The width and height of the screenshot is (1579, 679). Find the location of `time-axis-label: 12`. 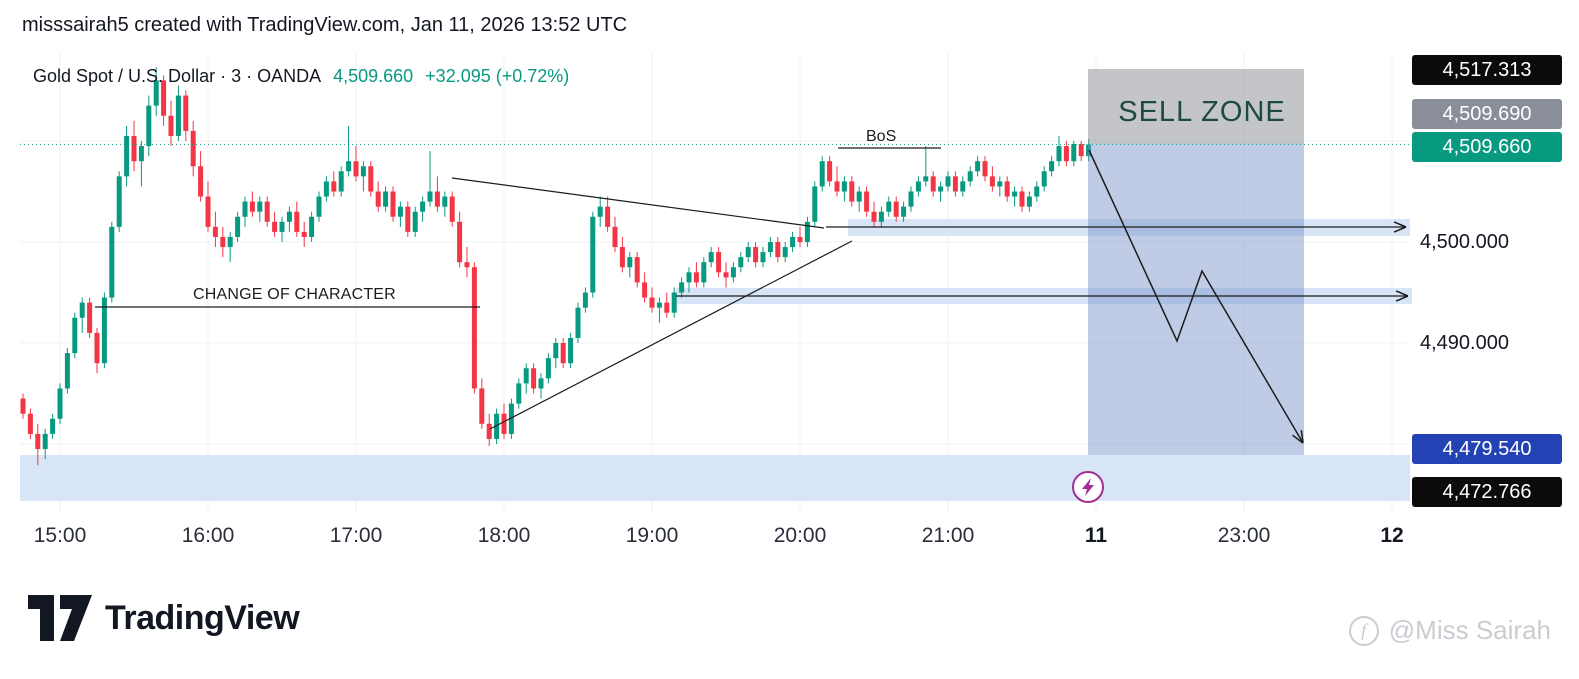

time-axis-label: 12 is located at coordinates (1392, 535).